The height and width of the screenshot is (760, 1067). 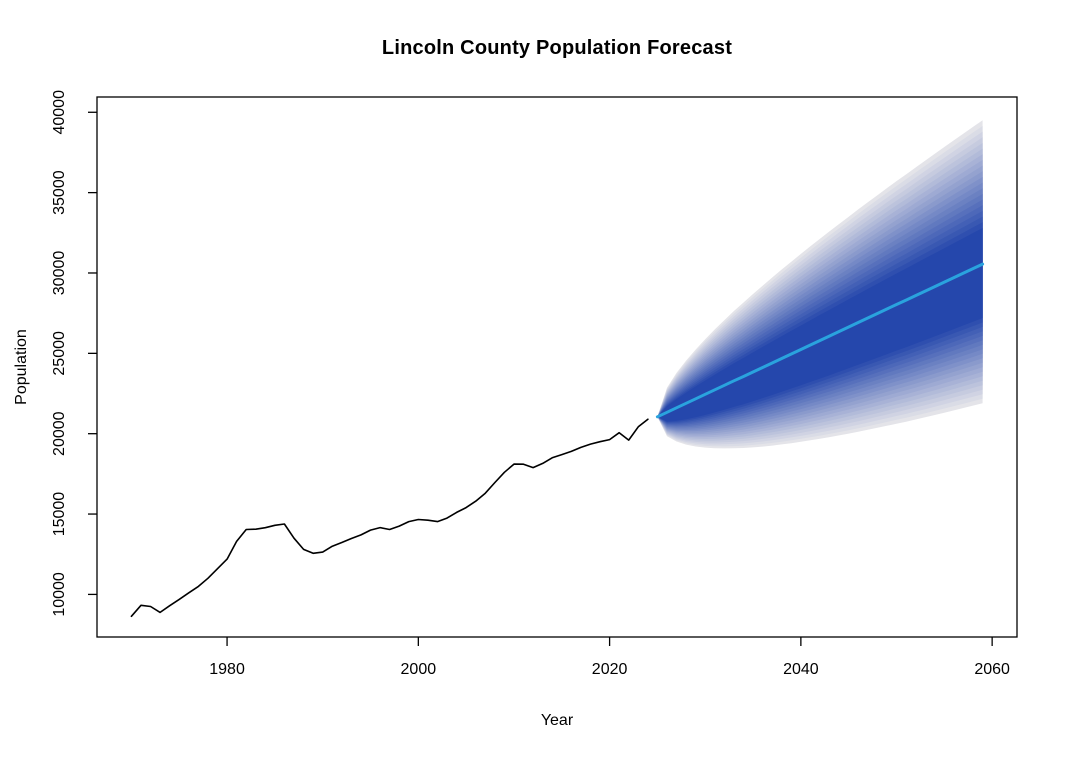 I want to click on history-line, so click(x=389, y=518).